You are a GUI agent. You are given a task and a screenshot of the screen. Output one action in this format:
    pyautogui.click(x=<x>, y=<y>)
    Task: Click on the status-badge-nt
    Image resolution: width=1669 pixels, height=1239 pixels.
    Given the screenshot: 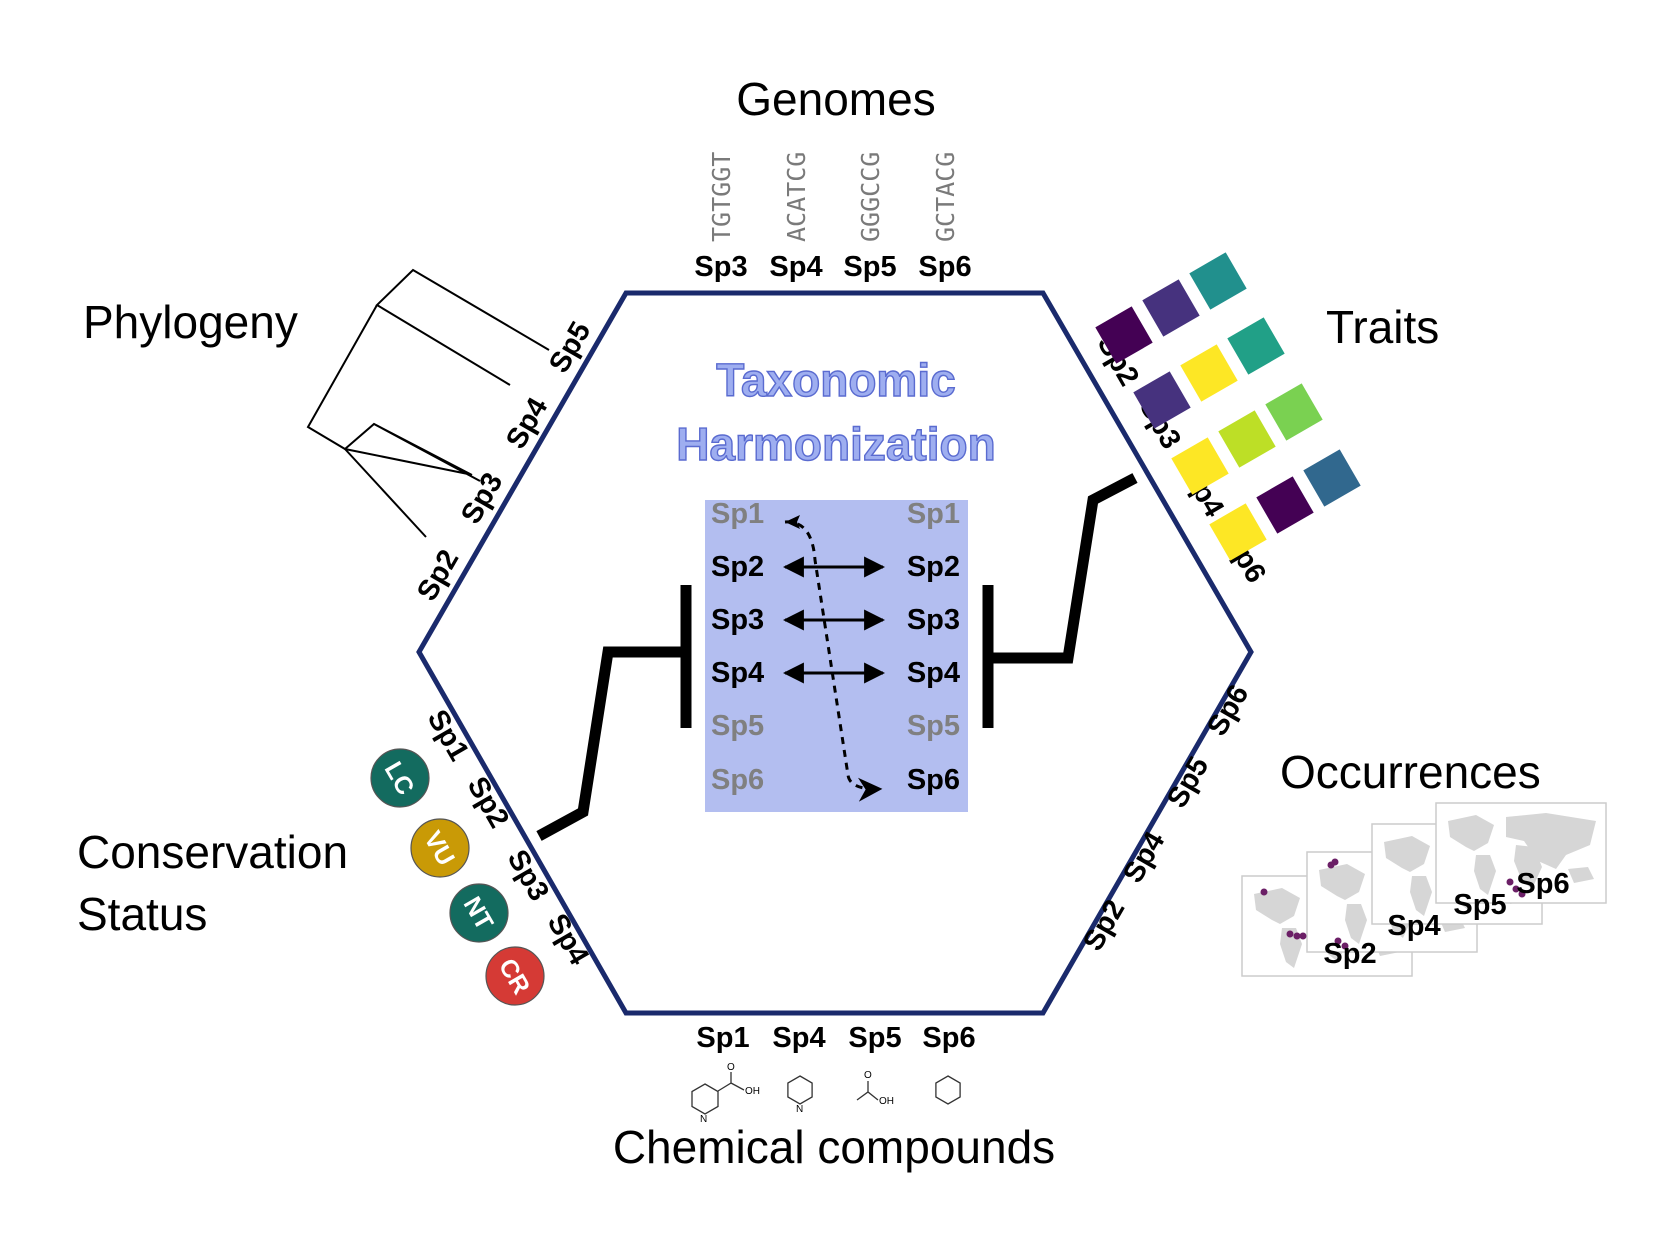 What is the action you would take?
    pyautogui.click(x=479, y=913)
    